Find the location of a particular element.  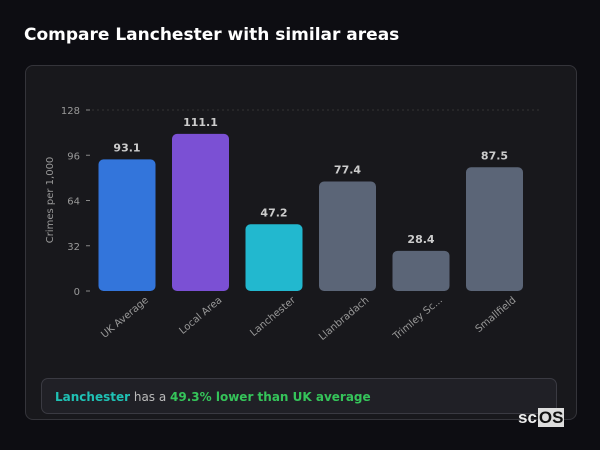

data-label: 77.4 is located at coordinates (347, 170).